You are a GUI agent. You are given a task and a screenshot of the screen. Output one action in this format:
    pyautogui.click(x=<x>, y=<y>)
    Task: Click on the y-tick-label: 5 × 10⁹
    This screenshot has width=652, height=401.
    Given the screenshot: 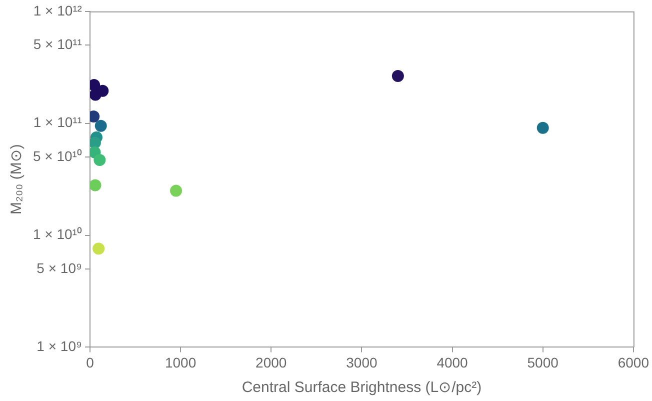 What is the action you would take?
    pyautogui.click(x=59, y=268)
    